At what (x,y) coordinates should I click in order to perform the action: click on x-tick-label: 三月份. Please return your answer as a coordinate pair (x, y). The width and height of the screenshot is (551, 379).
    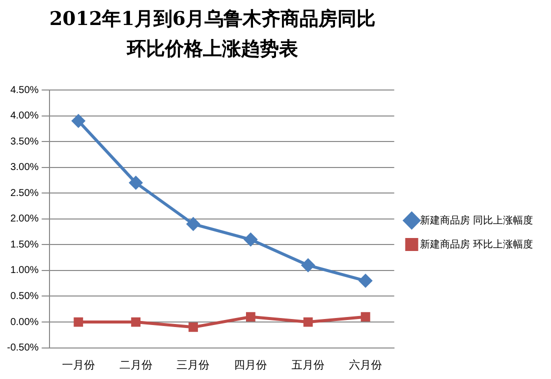
    Looking at the image, I should click on (193, 365).